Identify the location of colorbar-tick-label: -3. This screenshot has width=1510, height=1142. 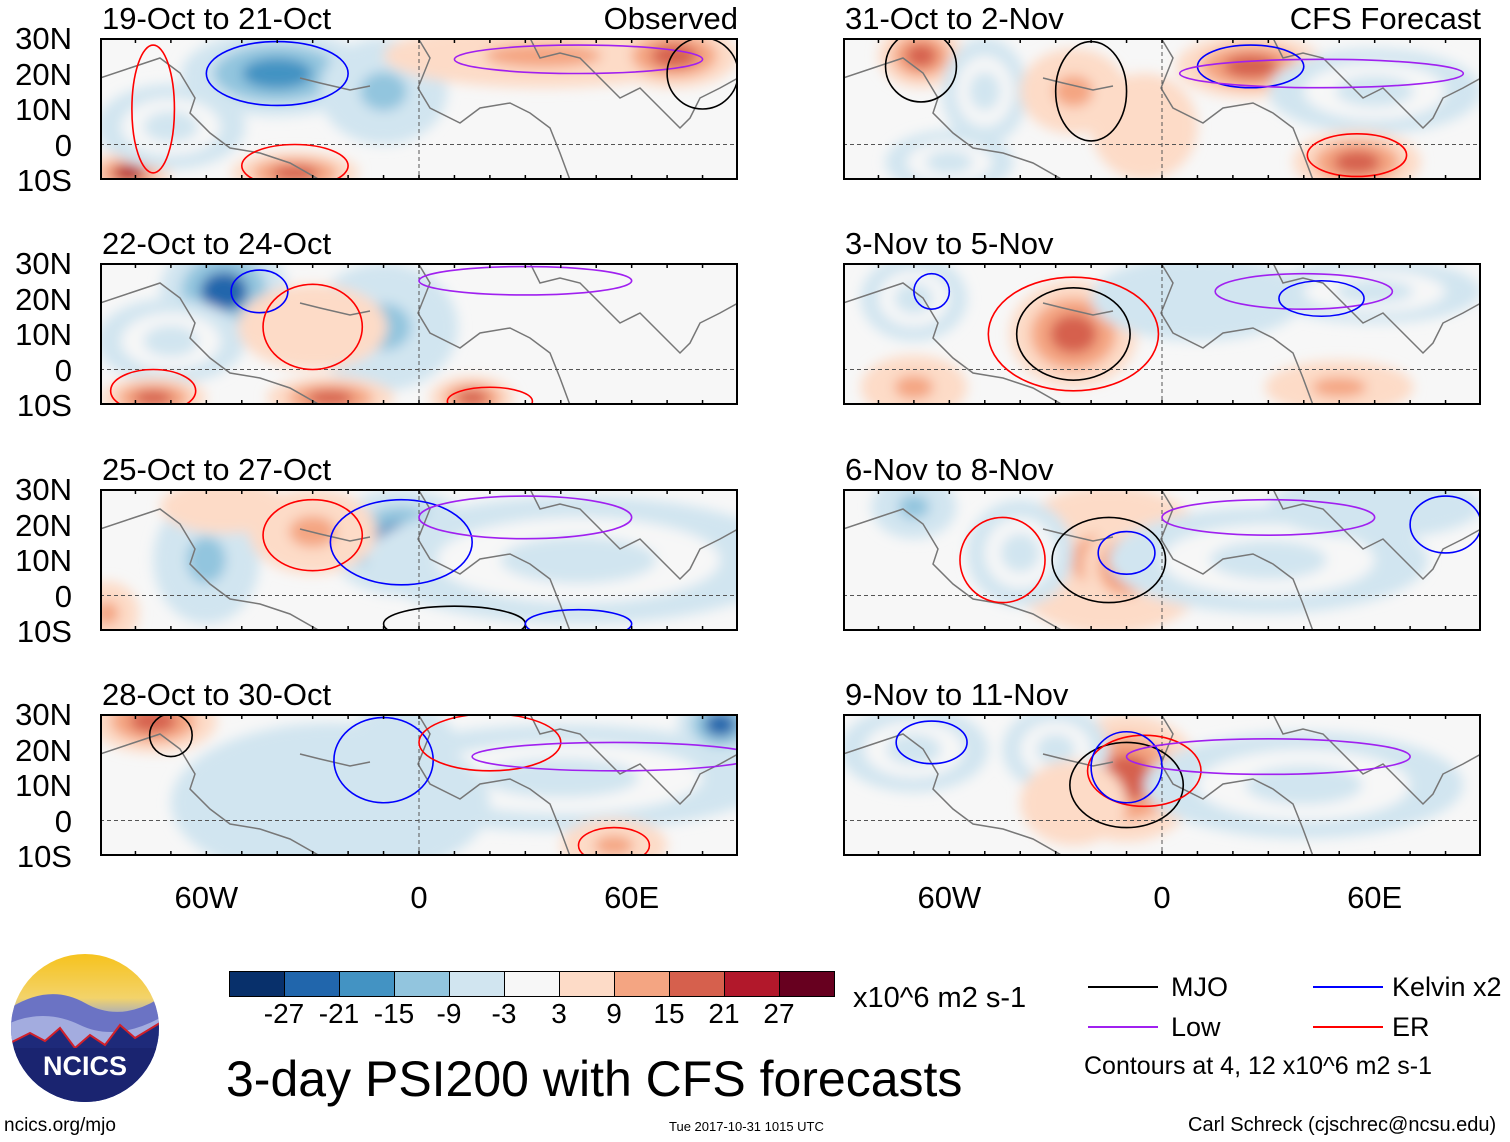
(504, 1013).